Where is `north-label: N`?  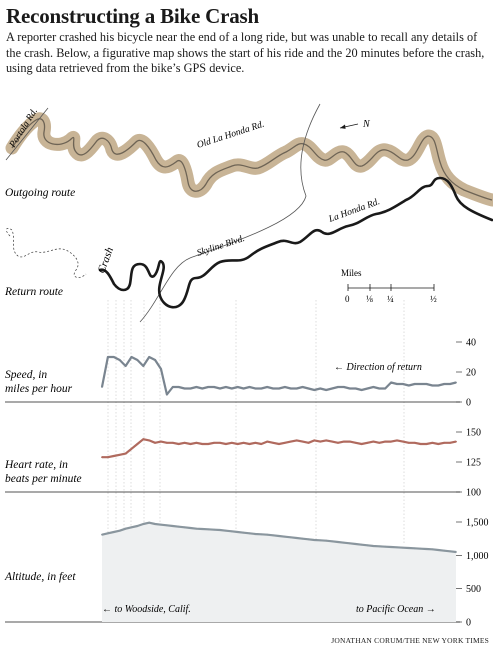 north-label: N is located at coordinates (366, 124).